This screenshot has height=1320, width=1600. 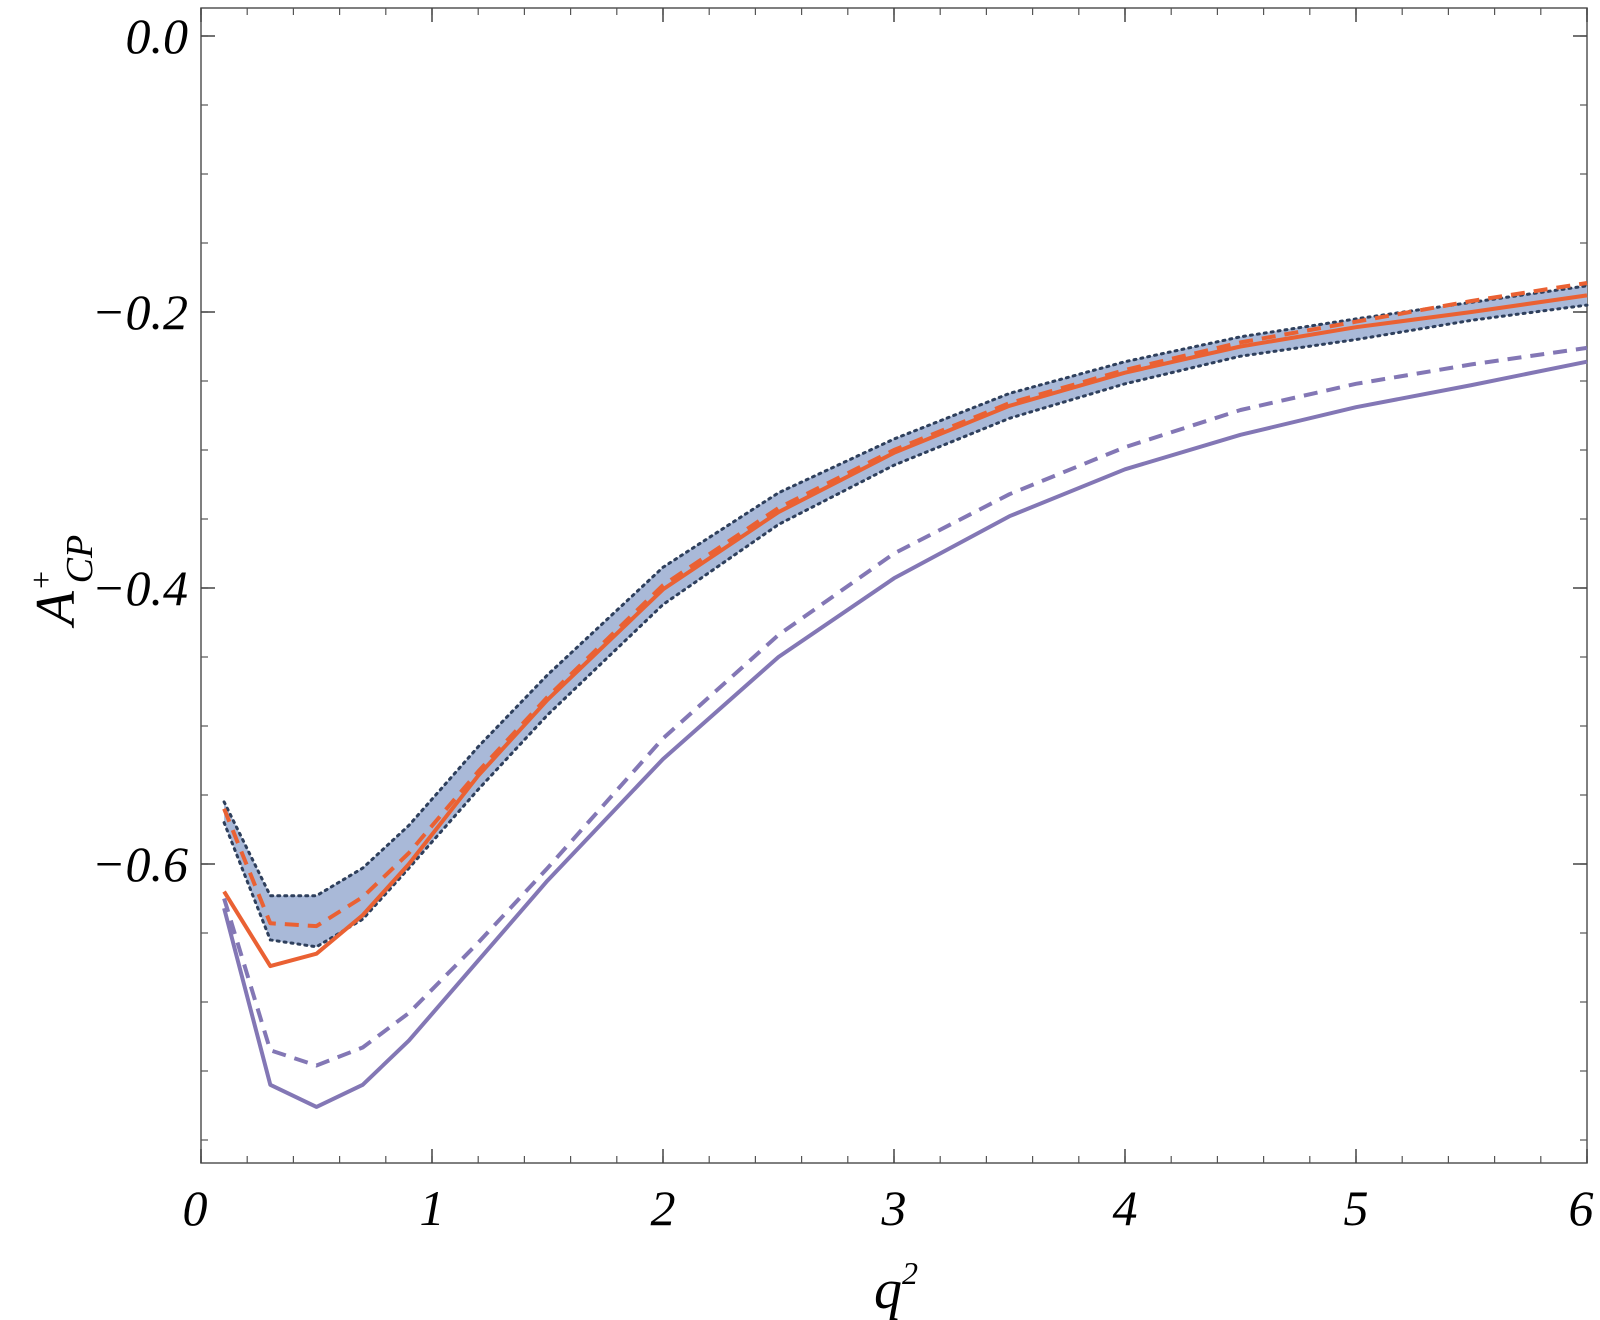 What do you see at coordinates (1581, 1208) in the screenshot?
I see `x-tick-label: 6` at bounding box center [1581, 1208].